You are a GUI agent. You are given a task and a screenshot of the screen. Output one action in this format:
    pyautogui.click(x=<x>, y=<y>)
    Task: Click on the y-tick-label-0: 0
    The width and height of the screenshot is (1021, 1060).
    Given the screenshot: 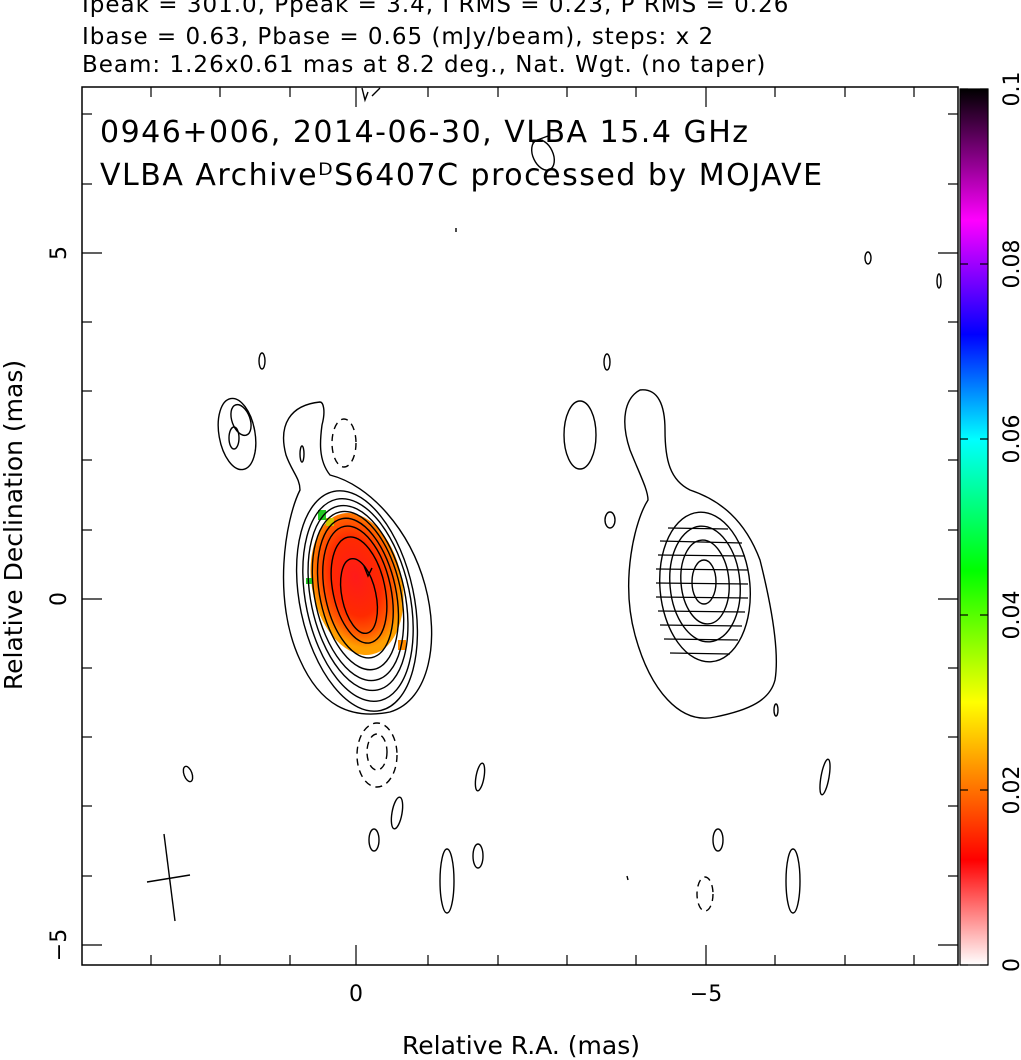 What is the action you would take?
    pyautogui.click(x=59, y=599)
    